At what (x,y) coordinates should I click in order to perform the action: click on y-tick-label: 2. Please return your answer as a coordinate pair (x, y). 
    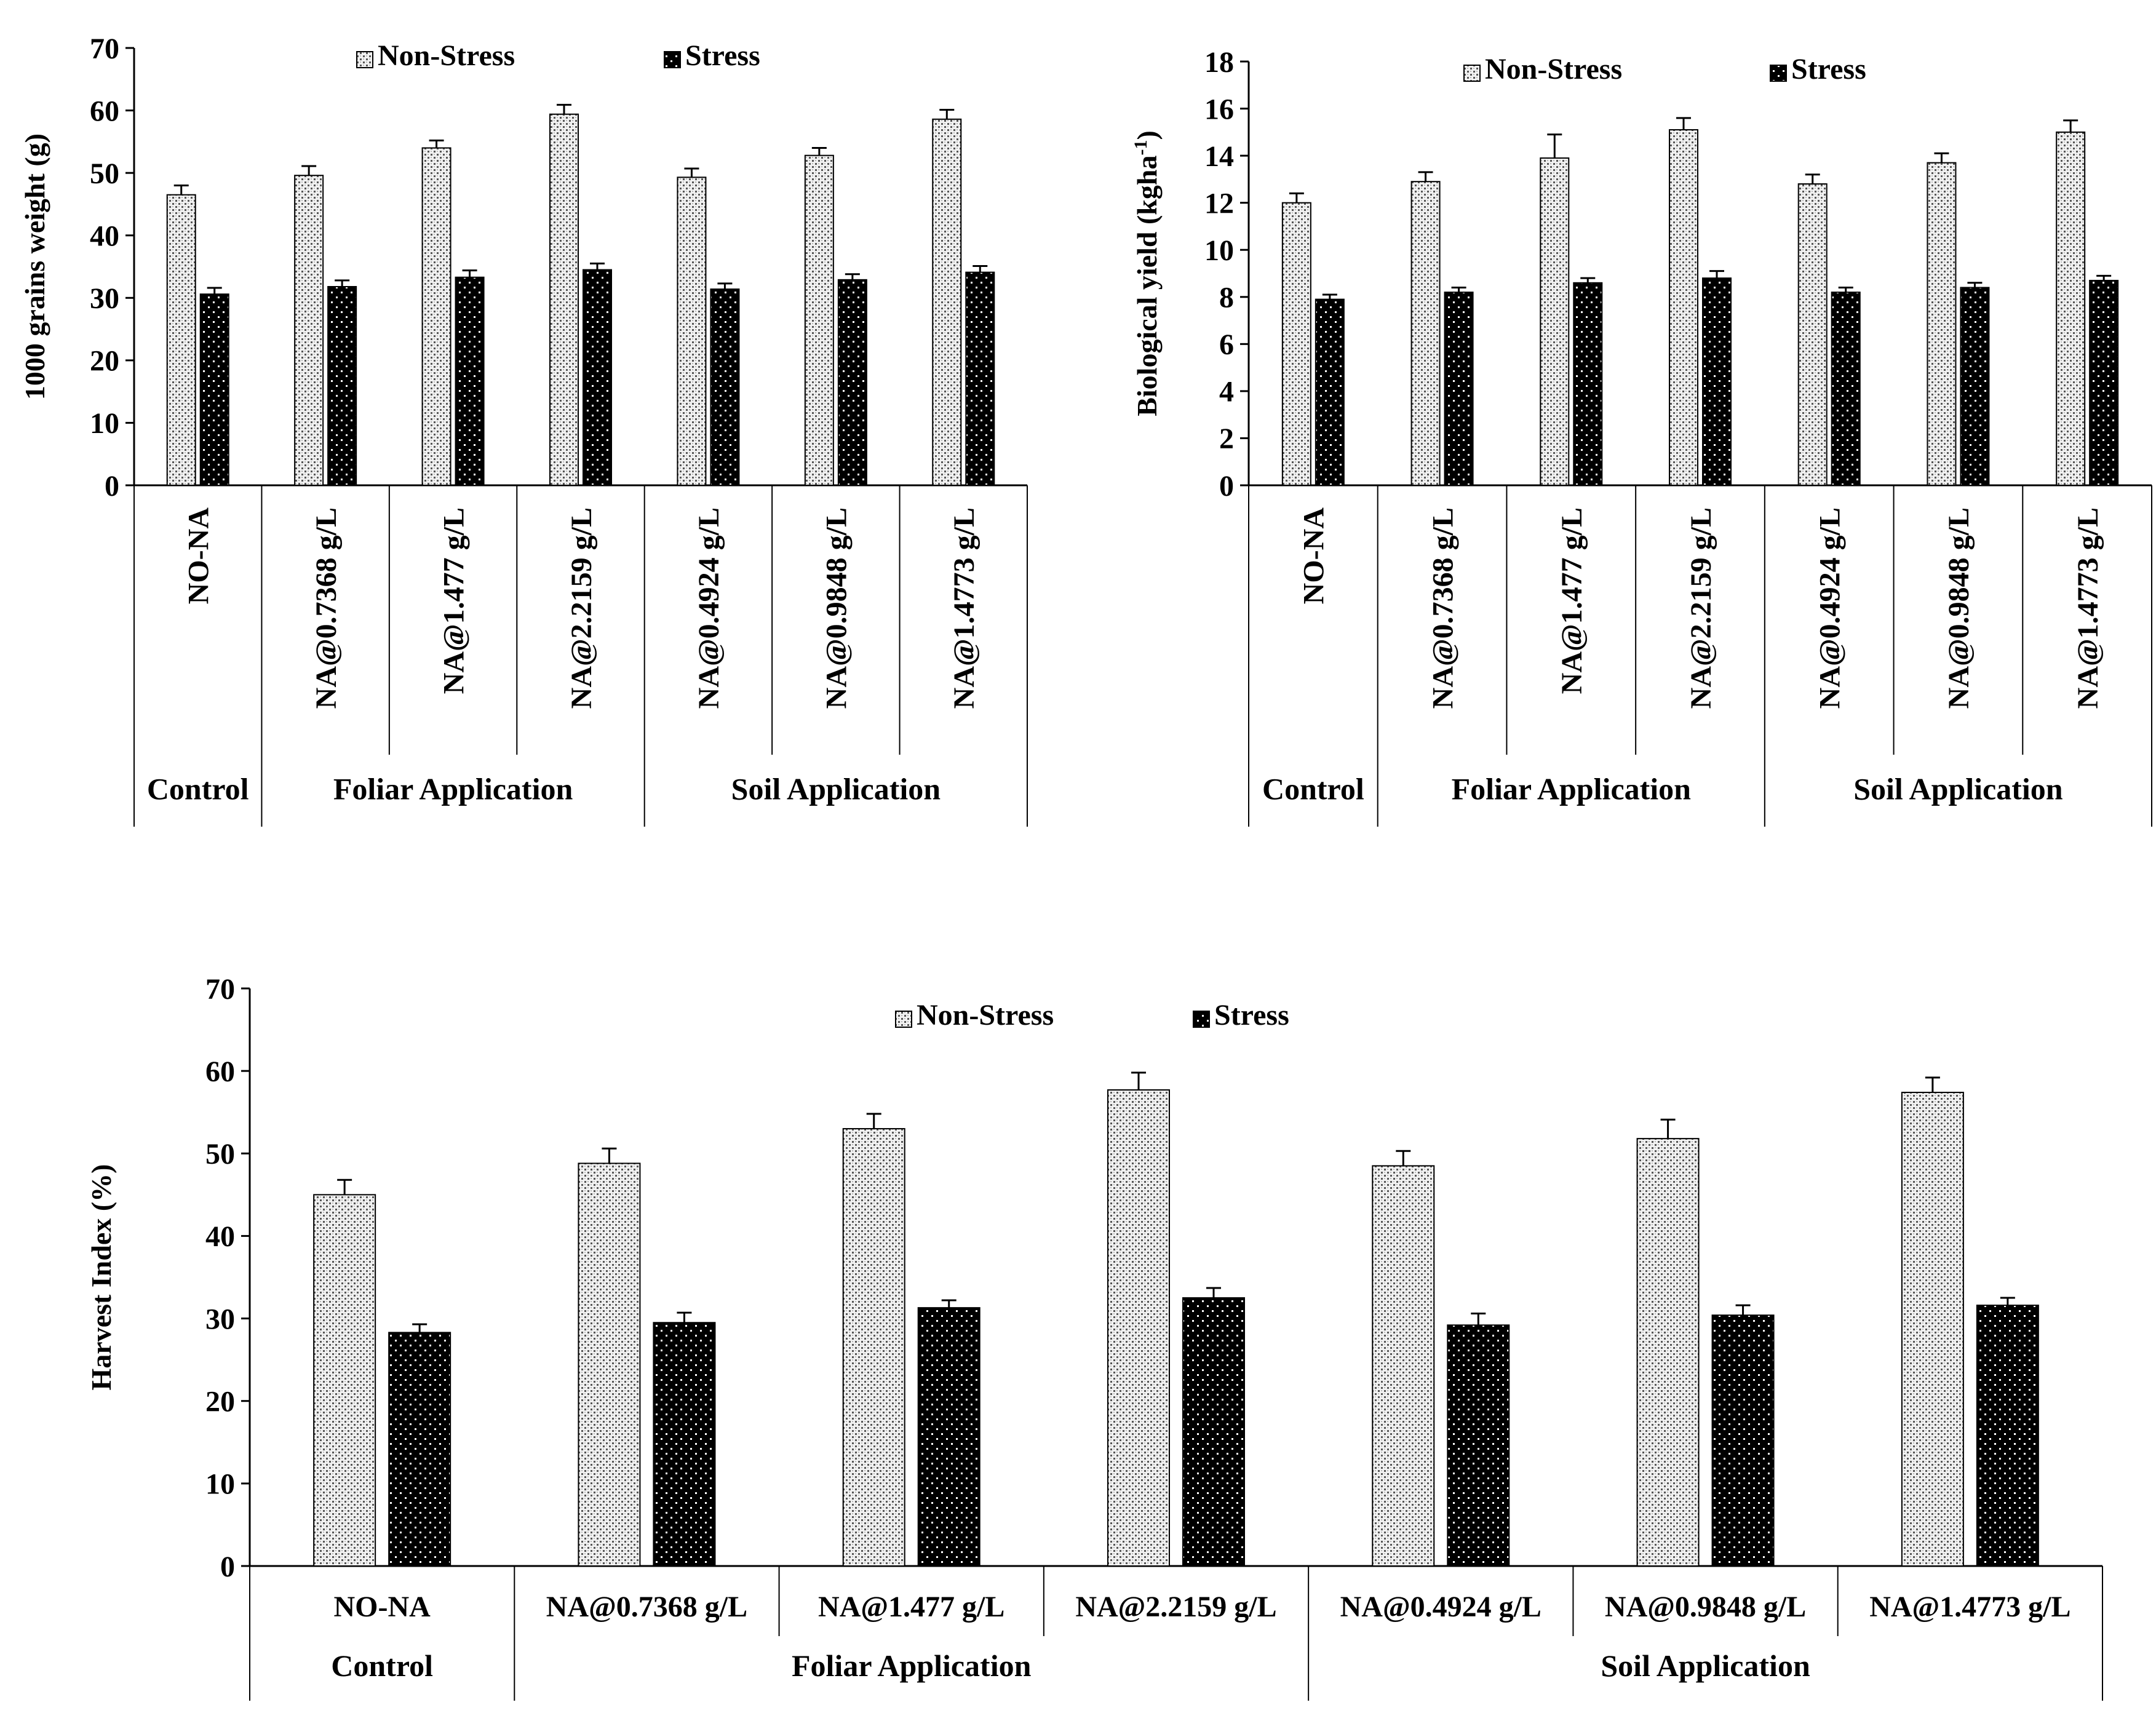
    Looking at the image, I should click on (1226, 439).